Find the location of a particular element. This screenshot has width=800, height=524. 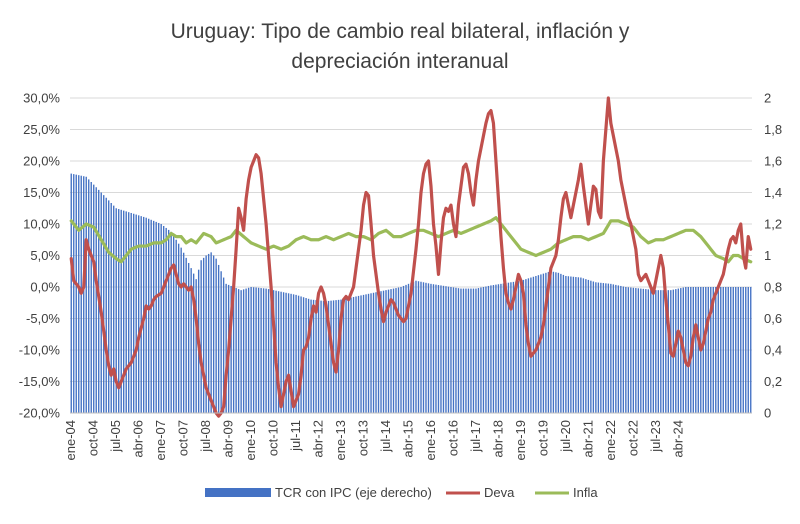

x-tick-label: jul-11 is located at coordinates (295, 436).